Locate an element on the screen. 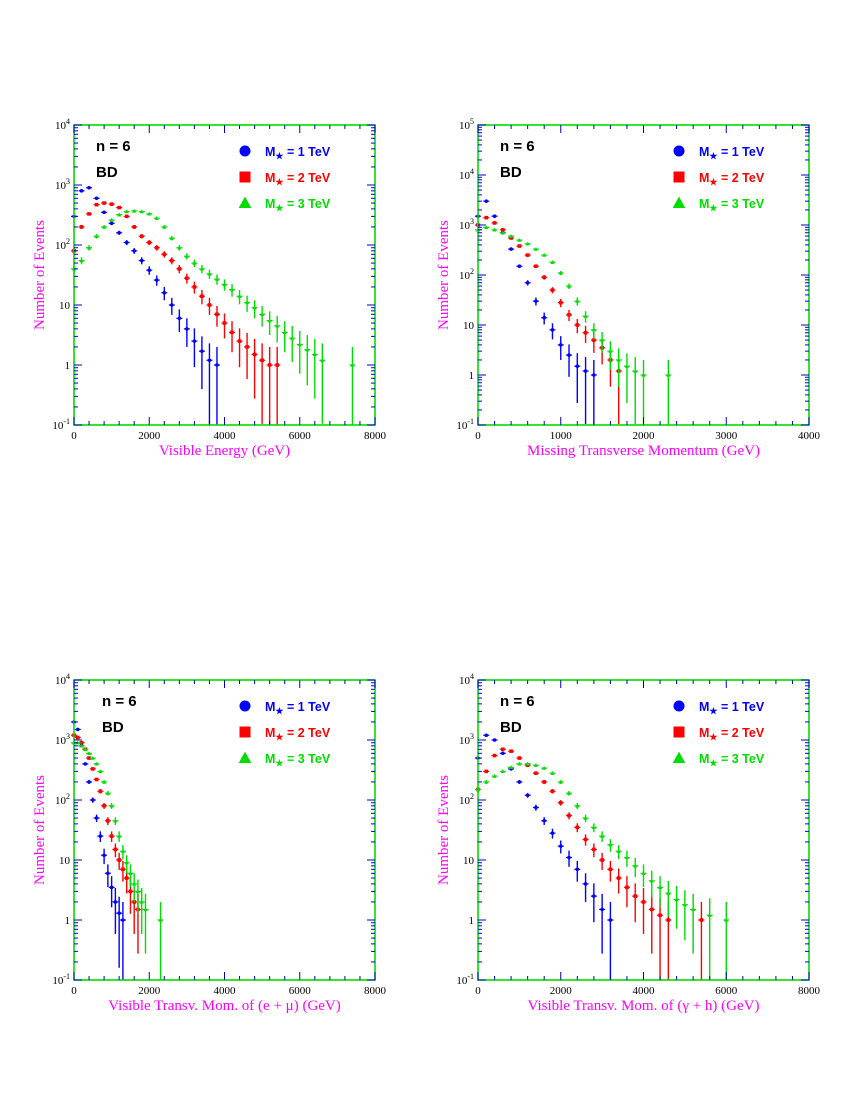  legend-label: M★ = 1 TeV is located at coordinates (732, 708).